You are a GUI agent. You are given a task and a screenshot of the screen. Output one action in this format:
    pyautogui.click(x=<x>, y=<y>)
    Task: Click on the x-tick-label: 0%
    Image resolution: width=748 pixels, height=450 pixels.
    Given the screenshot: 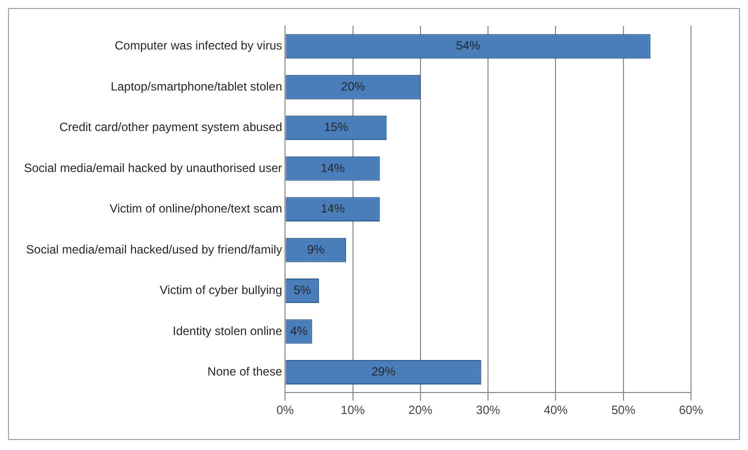 What is the action you would take?
    pyautogui.click(x=285, y=410)
    